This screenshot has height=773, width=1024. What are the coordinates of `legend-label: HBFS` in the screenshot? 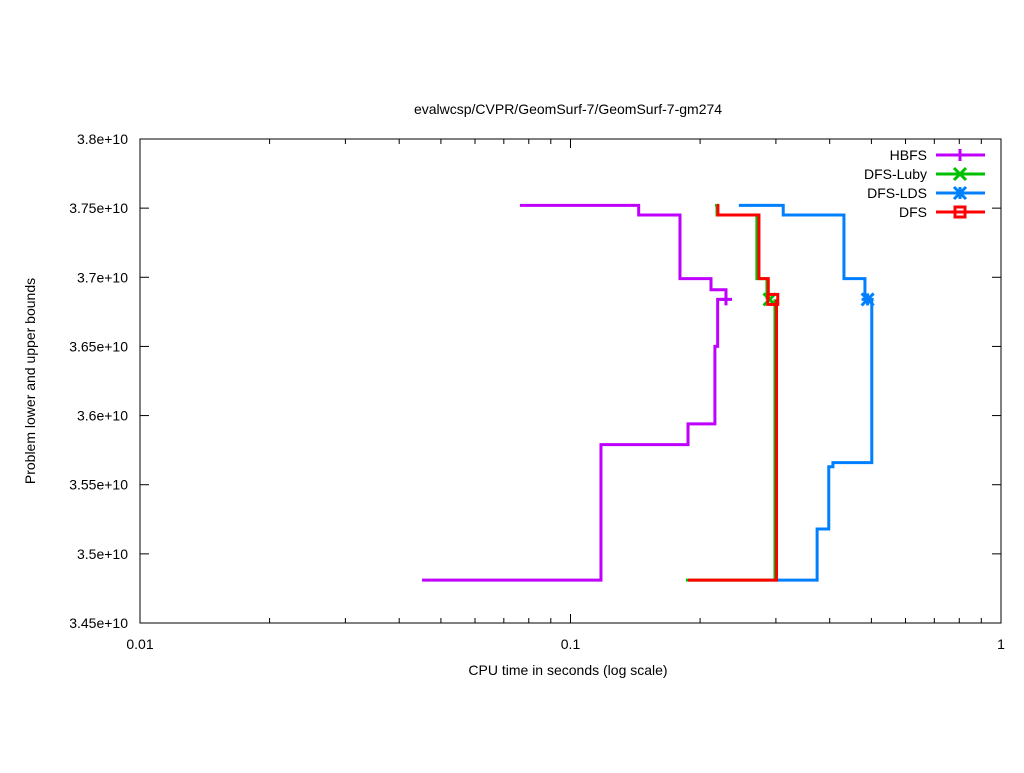 It's located at (908, 155).